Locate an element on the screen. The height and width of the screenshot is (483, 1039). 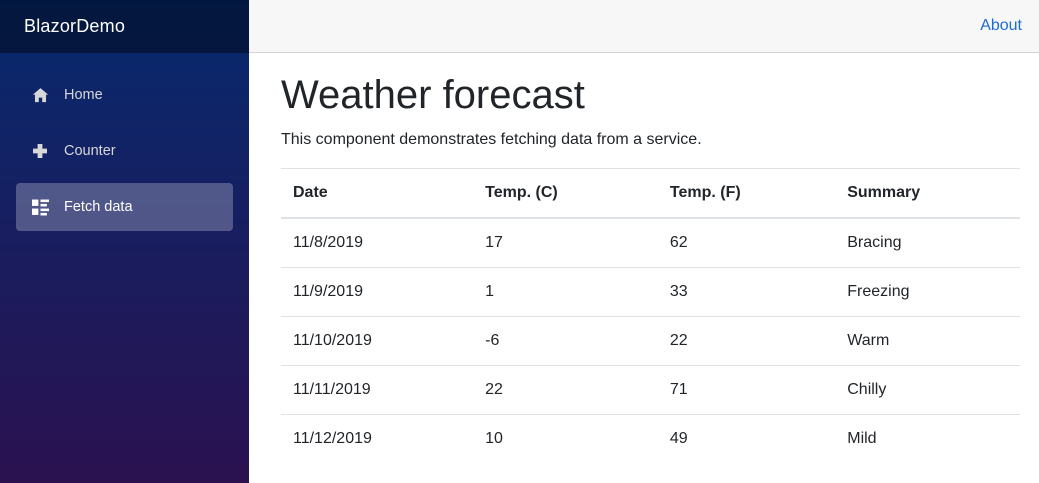
nav-item-counter-wrap: Counter is located at coordinates (124, 155).